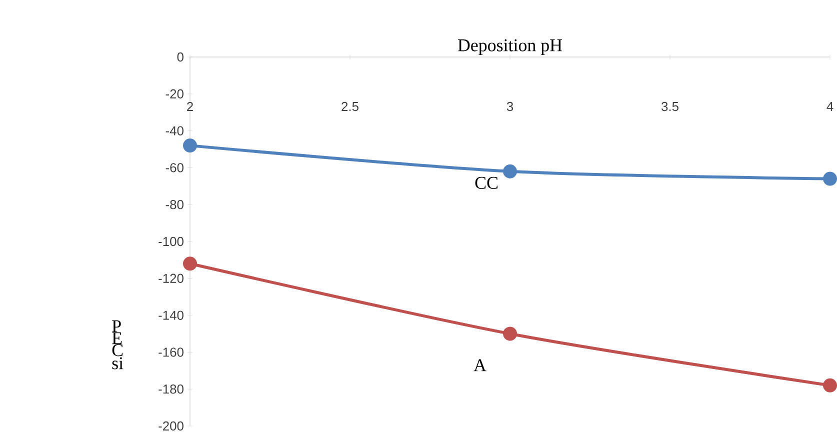  Describe the element at coordinates (171, 389) in the screenshot. I see `y-tick-label: -180` at that location.